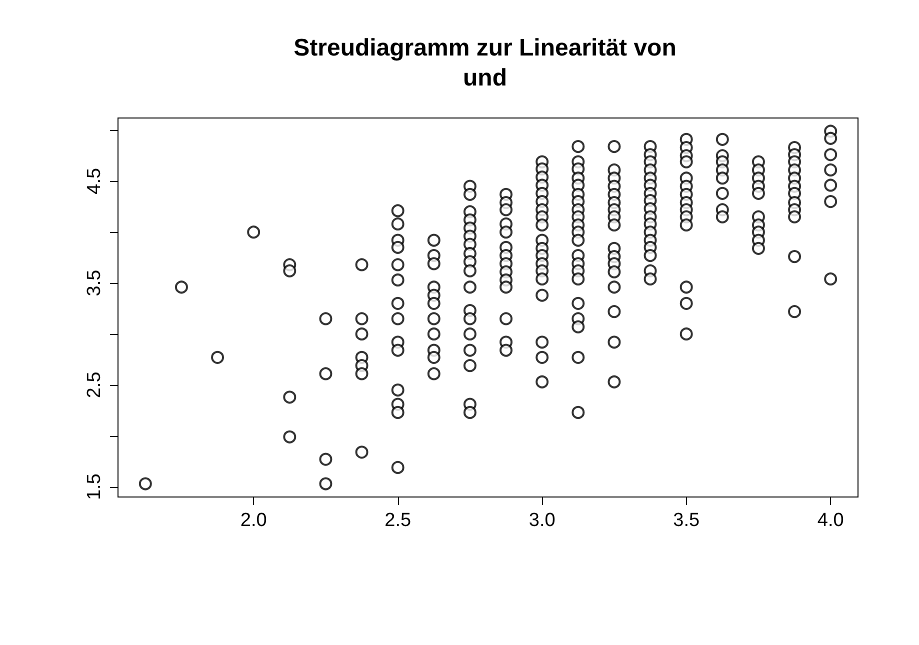 The height and width of the screenshot is (645, 919). Describe the element at coordinates (542, 520) in the screenshot. I see `x-tick-label: 3.0` at that location.